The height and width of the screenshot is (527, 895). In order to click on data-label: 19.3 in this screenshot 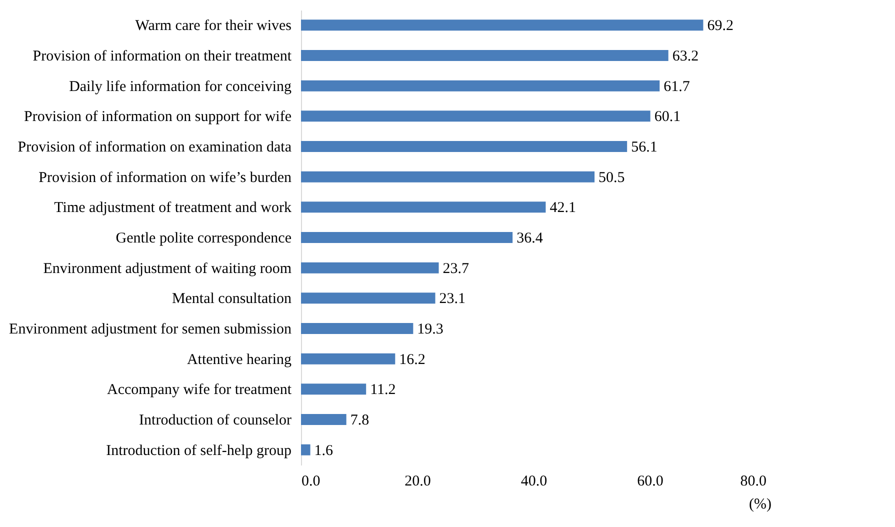, I will do `click(430, 330)`.